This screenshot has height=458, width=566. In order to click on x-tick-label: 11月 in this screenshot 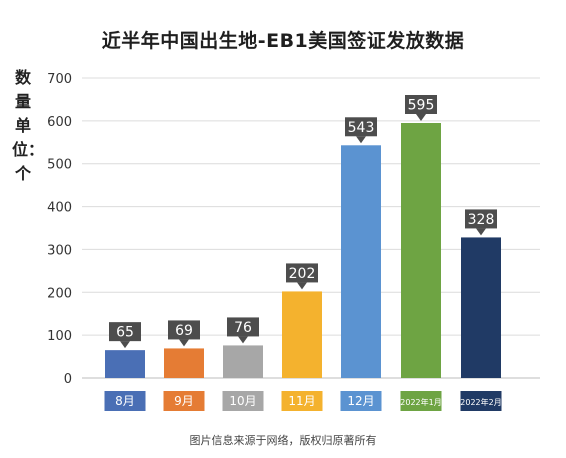, I will do `click(301, 401)`.